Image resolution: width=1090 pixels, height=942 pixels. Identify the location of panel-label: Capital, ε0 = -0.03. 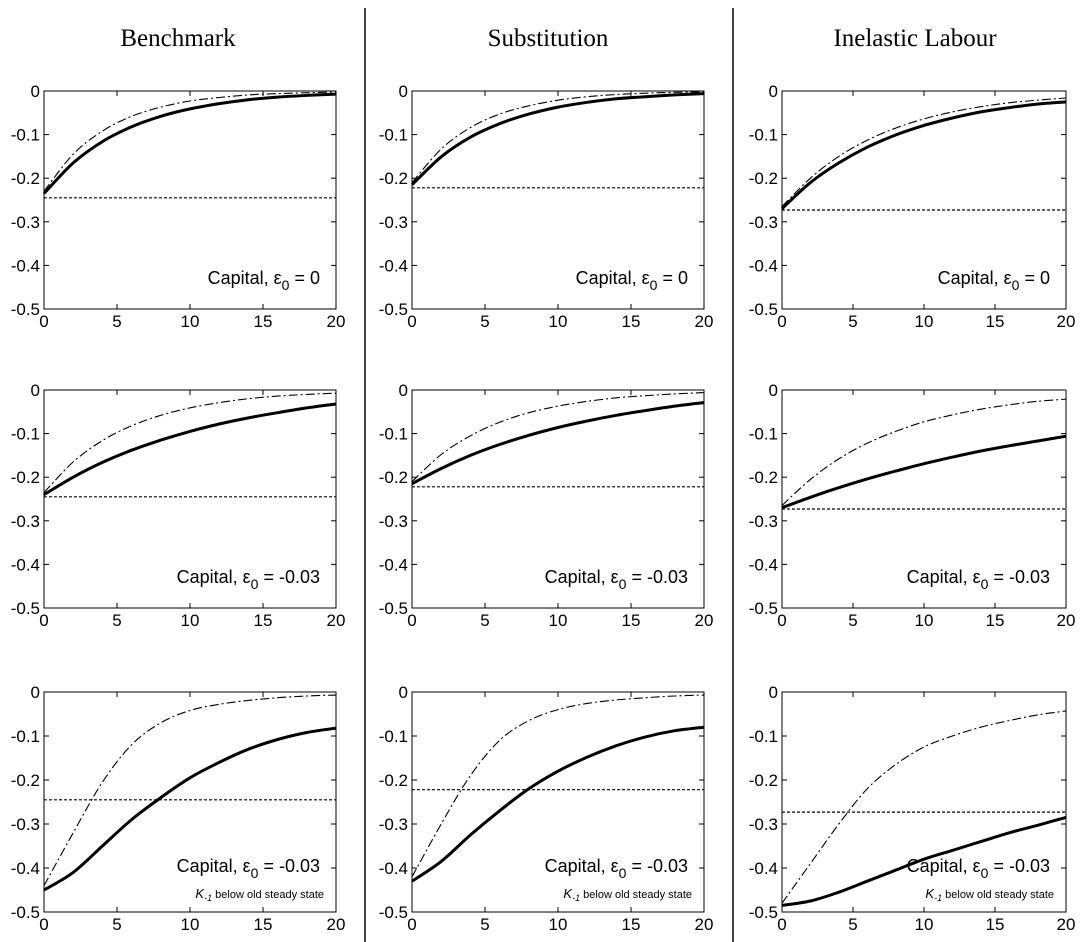
(248, 579).